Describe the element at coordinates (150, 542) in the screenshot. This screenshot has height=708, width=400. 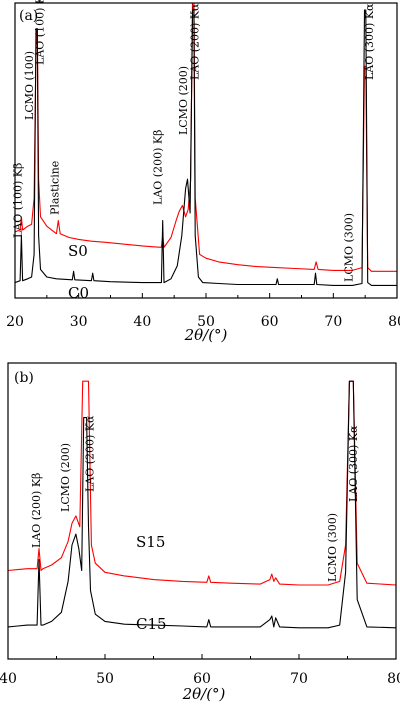
I see `series-label-s15: S15` at that location.